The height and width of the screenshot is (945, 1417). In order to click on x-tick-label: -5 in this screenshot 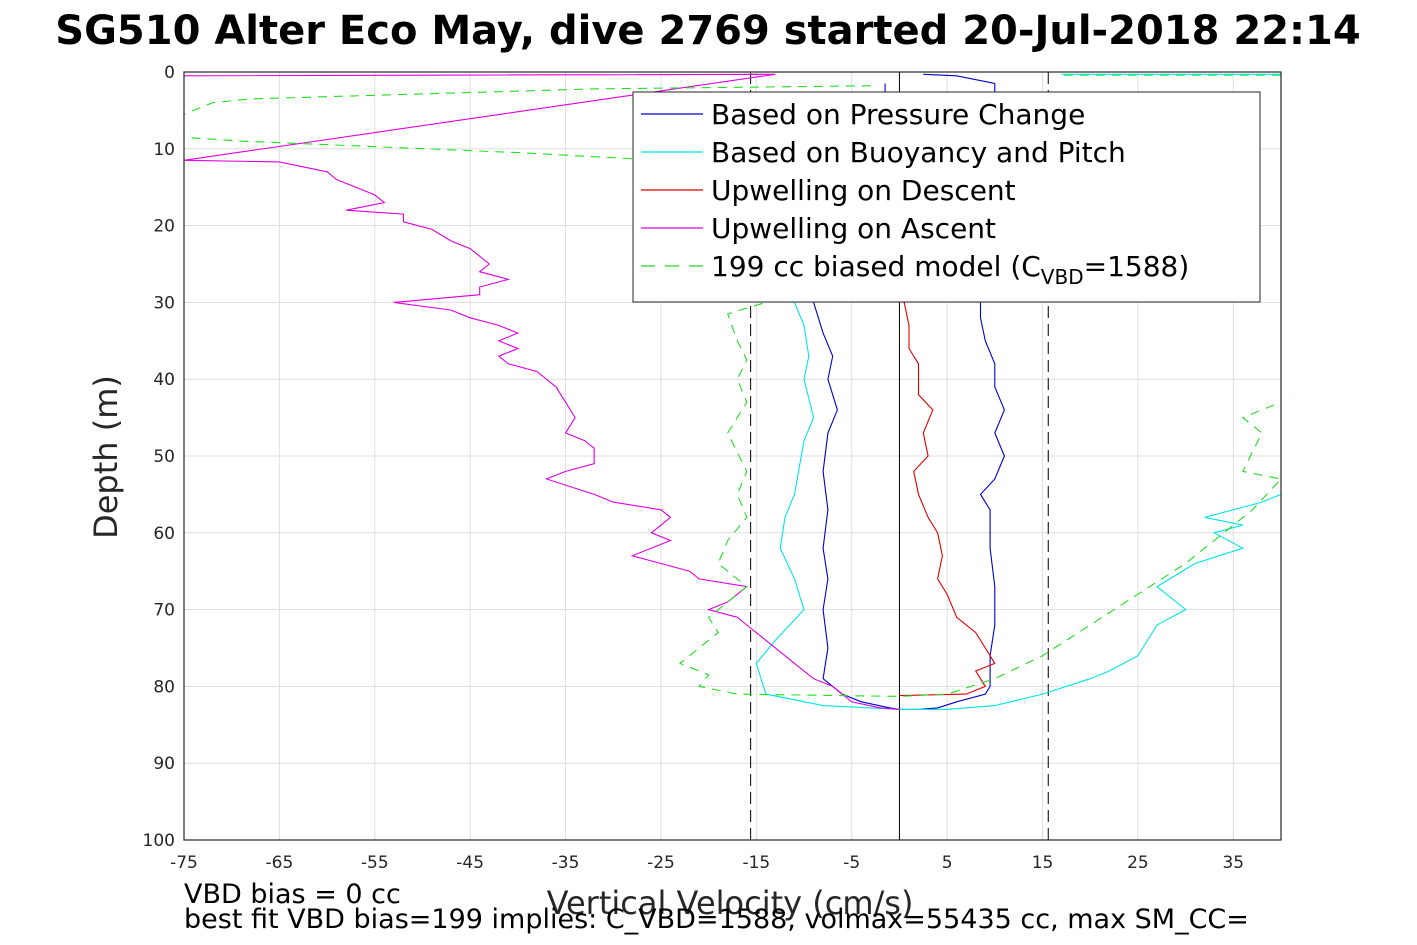, I will do `click(851, 863)`.